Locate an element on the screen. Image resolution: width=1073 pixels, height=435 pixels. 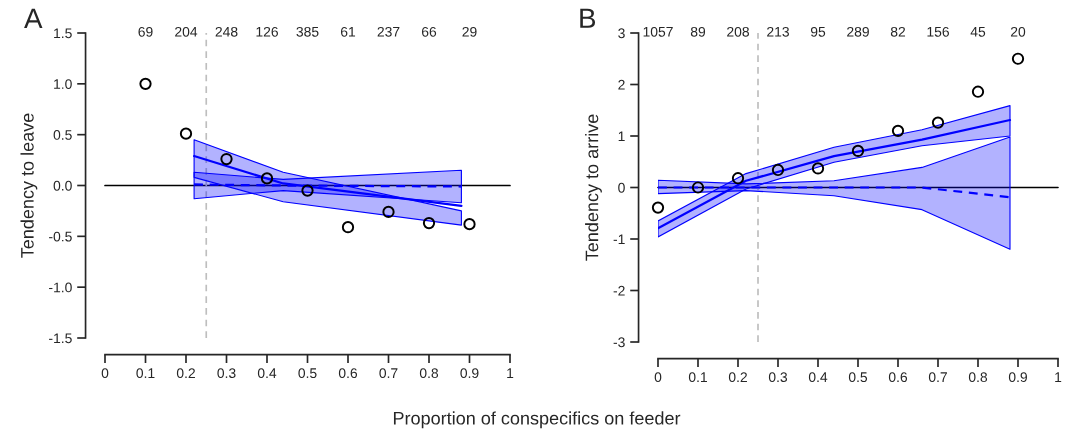
y-tick-label: 3 is located at coordinates (621, 33).